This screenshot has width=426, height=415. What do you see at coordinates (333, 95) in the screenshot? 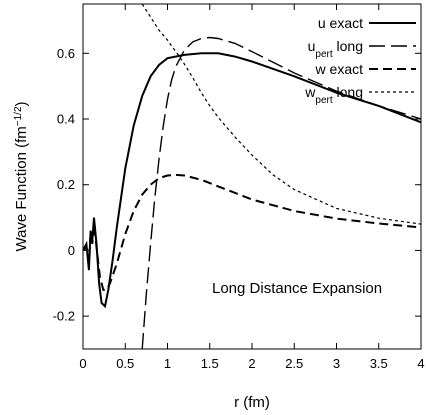
I see `legend-label-4: wpert long` at bounding box center [333, 95].